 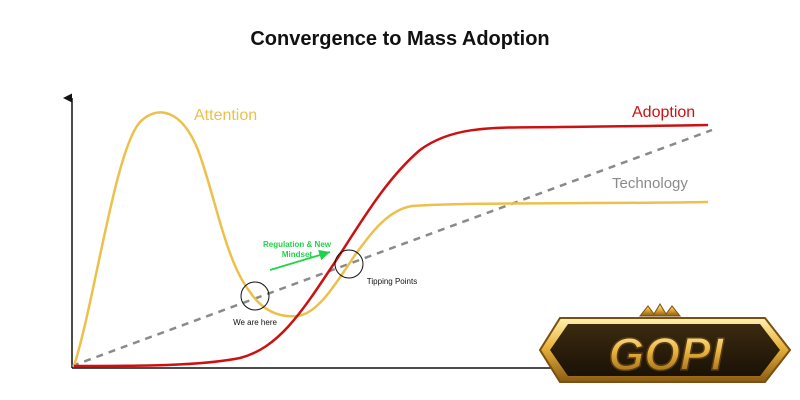 I want to click on regulation-arrow, so click(x=300, y=260).